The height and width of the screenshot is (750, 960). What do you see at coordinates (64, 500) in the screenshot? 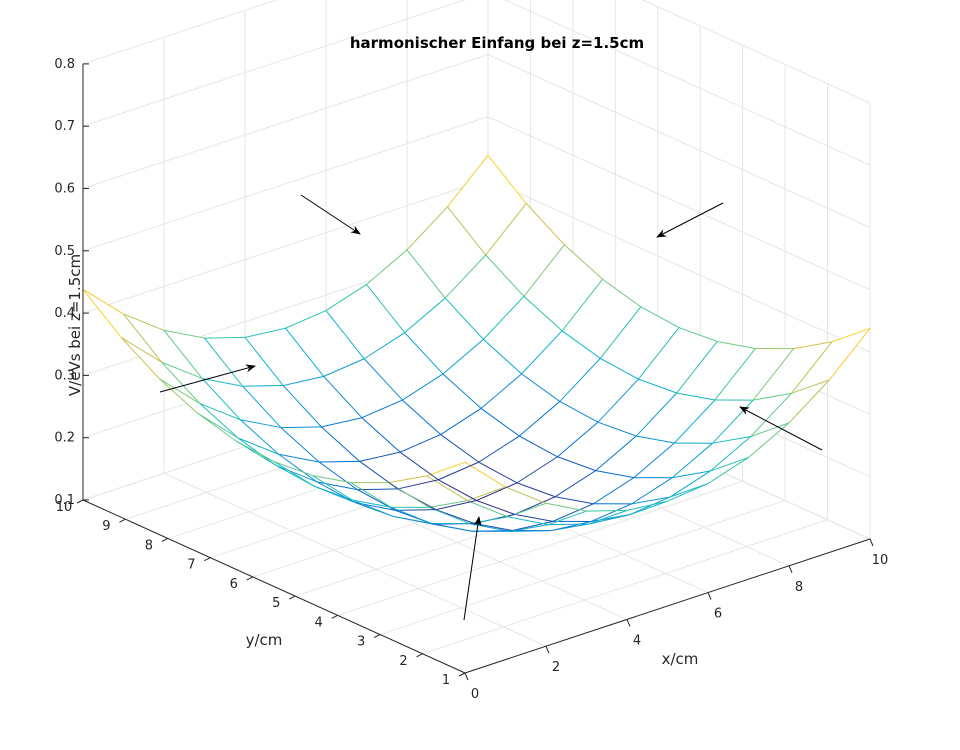
I see `z-tick-label: 0.1` at bounding box center [64, 500].